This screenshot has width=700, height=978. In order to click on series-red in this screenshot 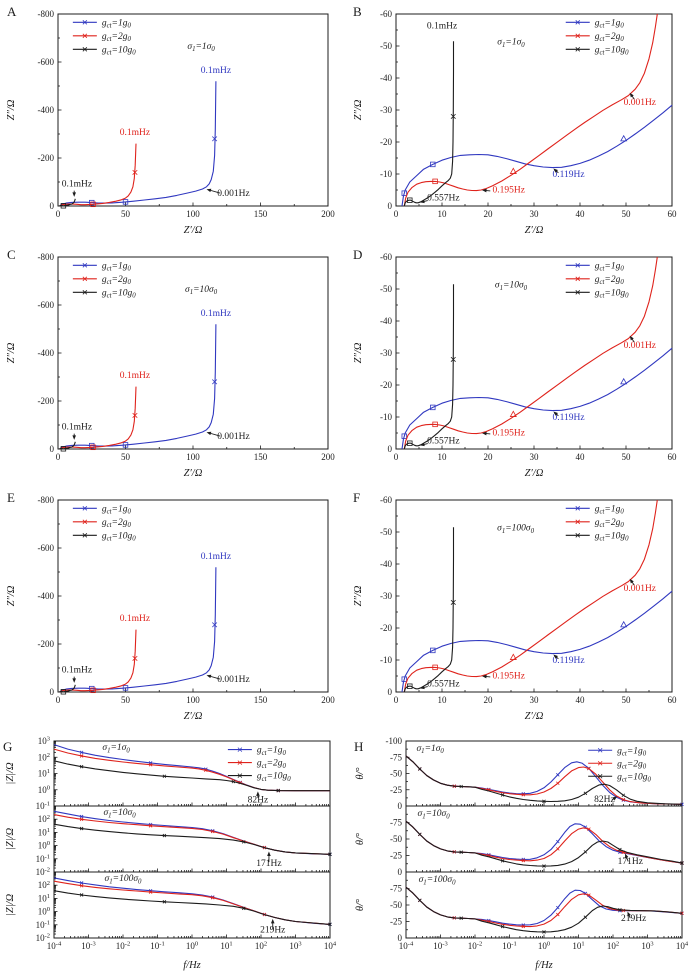, I will do `click(530, 353)`.